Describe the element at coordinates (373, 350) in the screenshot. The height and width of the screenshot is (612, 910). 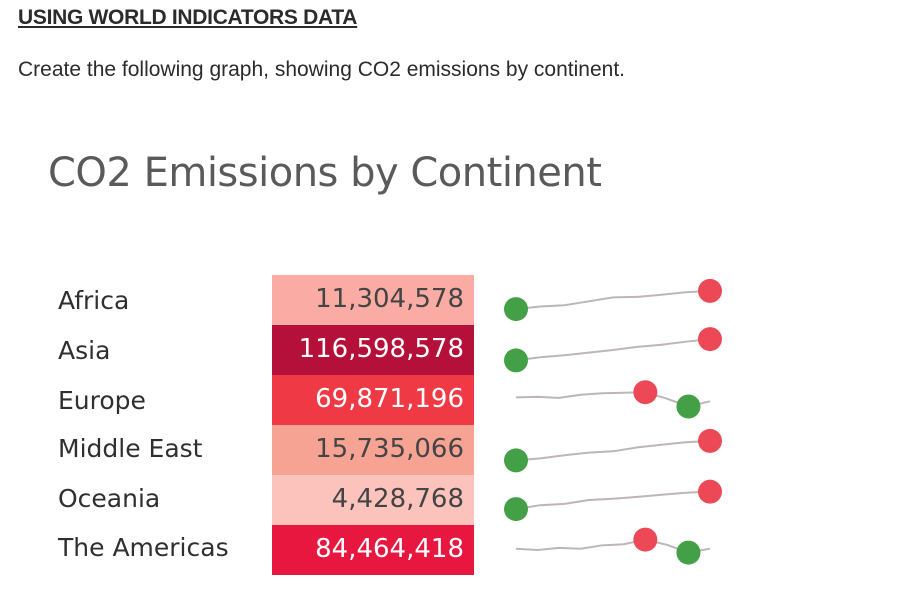
I see `value-cell-asia: 116,598,578` at that location.